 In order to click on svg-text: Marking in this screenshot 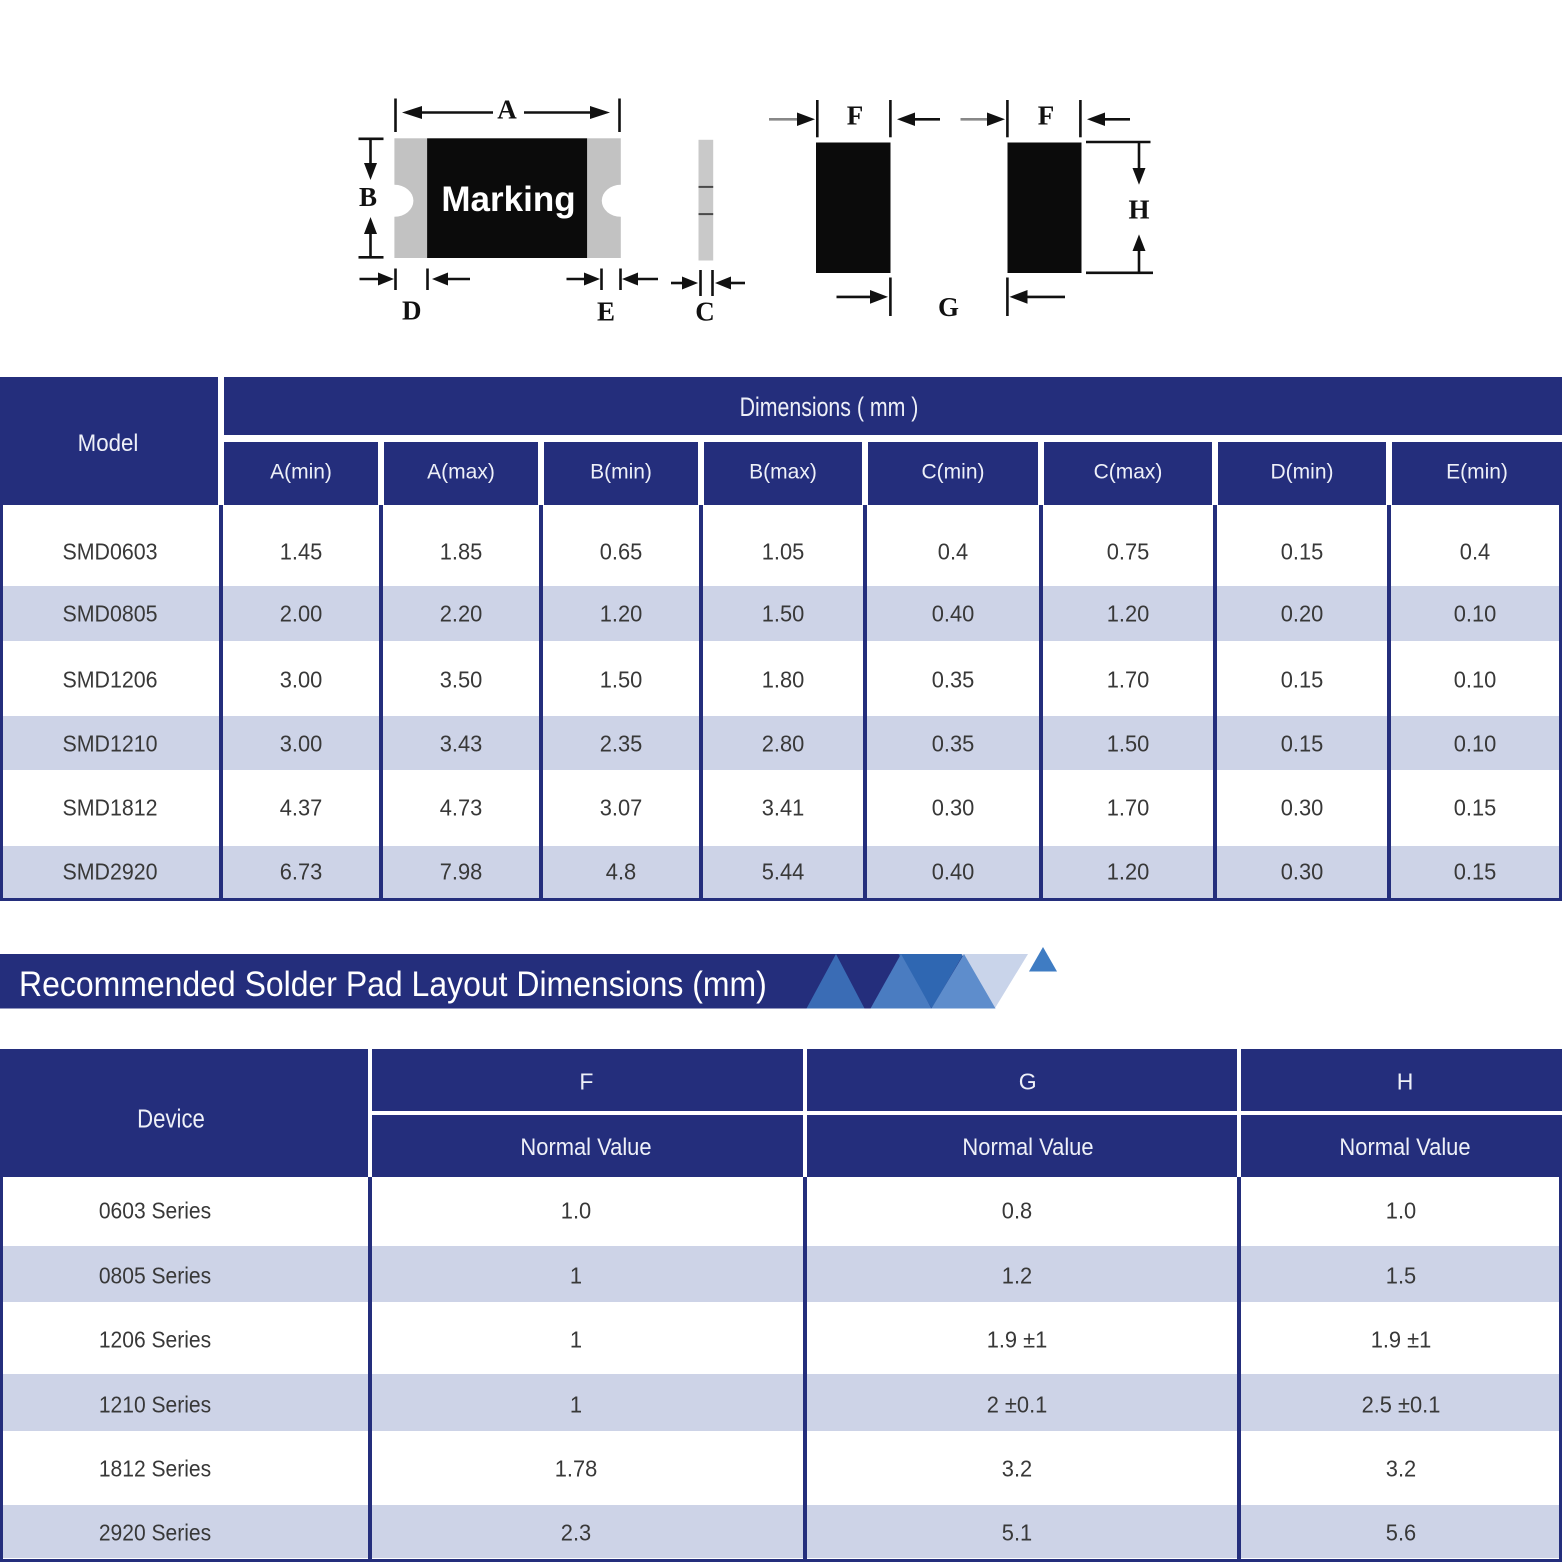, I will do `click(508, 199)`.